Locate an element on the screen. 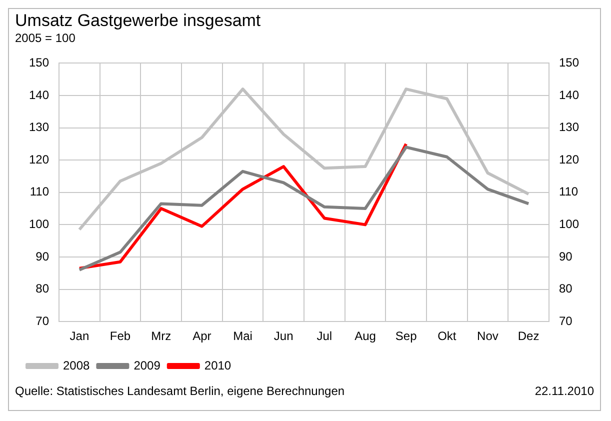 The height and width of the screenshot is (421, 611). legend-label: 2010 is located at coordinates (218, 365).